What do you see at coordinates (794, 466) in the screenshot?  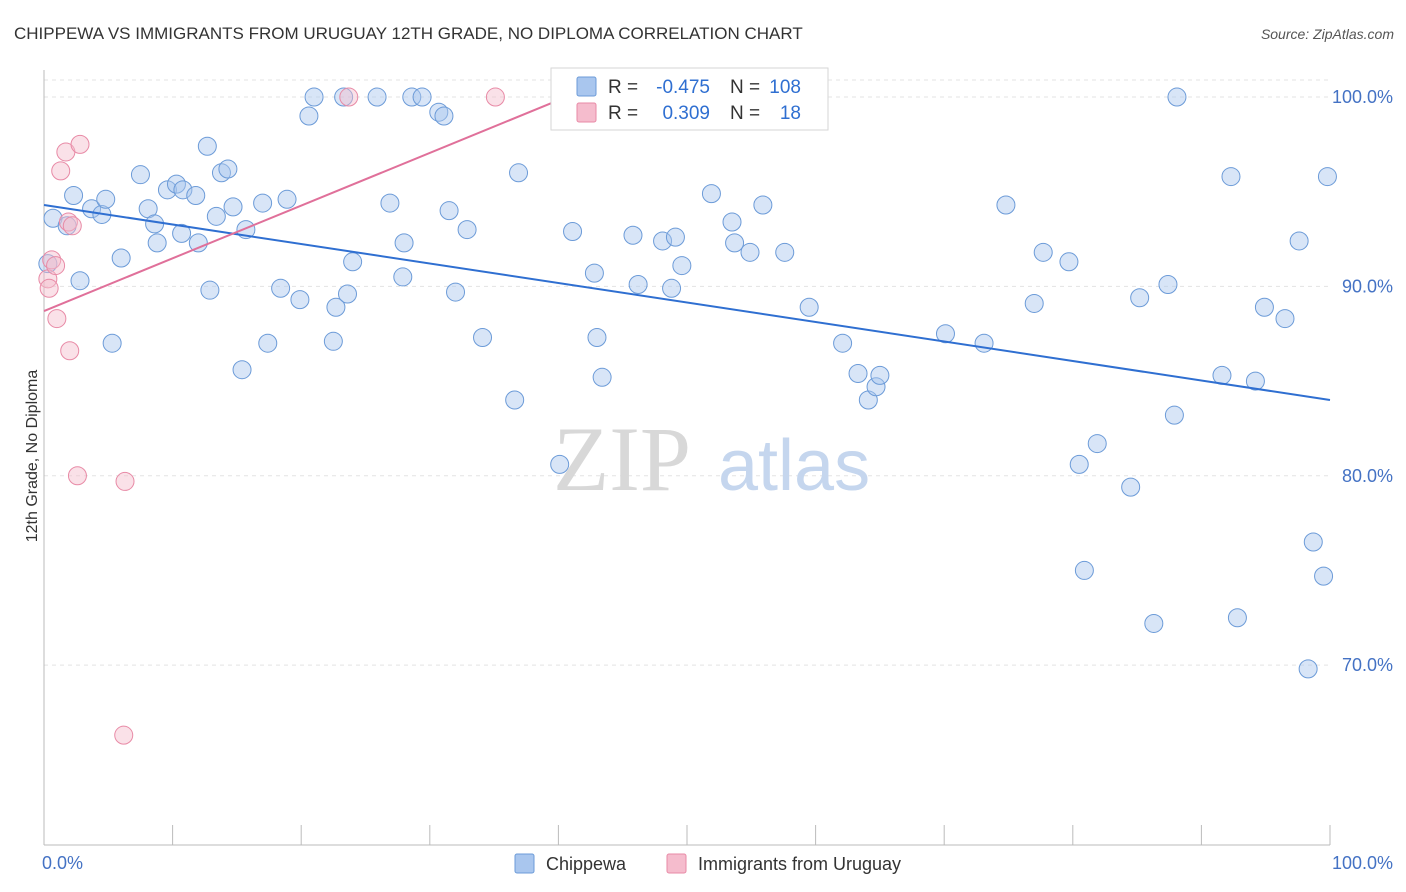 I see `watermark-atlas: atlas` at bounding box center [794, 466].